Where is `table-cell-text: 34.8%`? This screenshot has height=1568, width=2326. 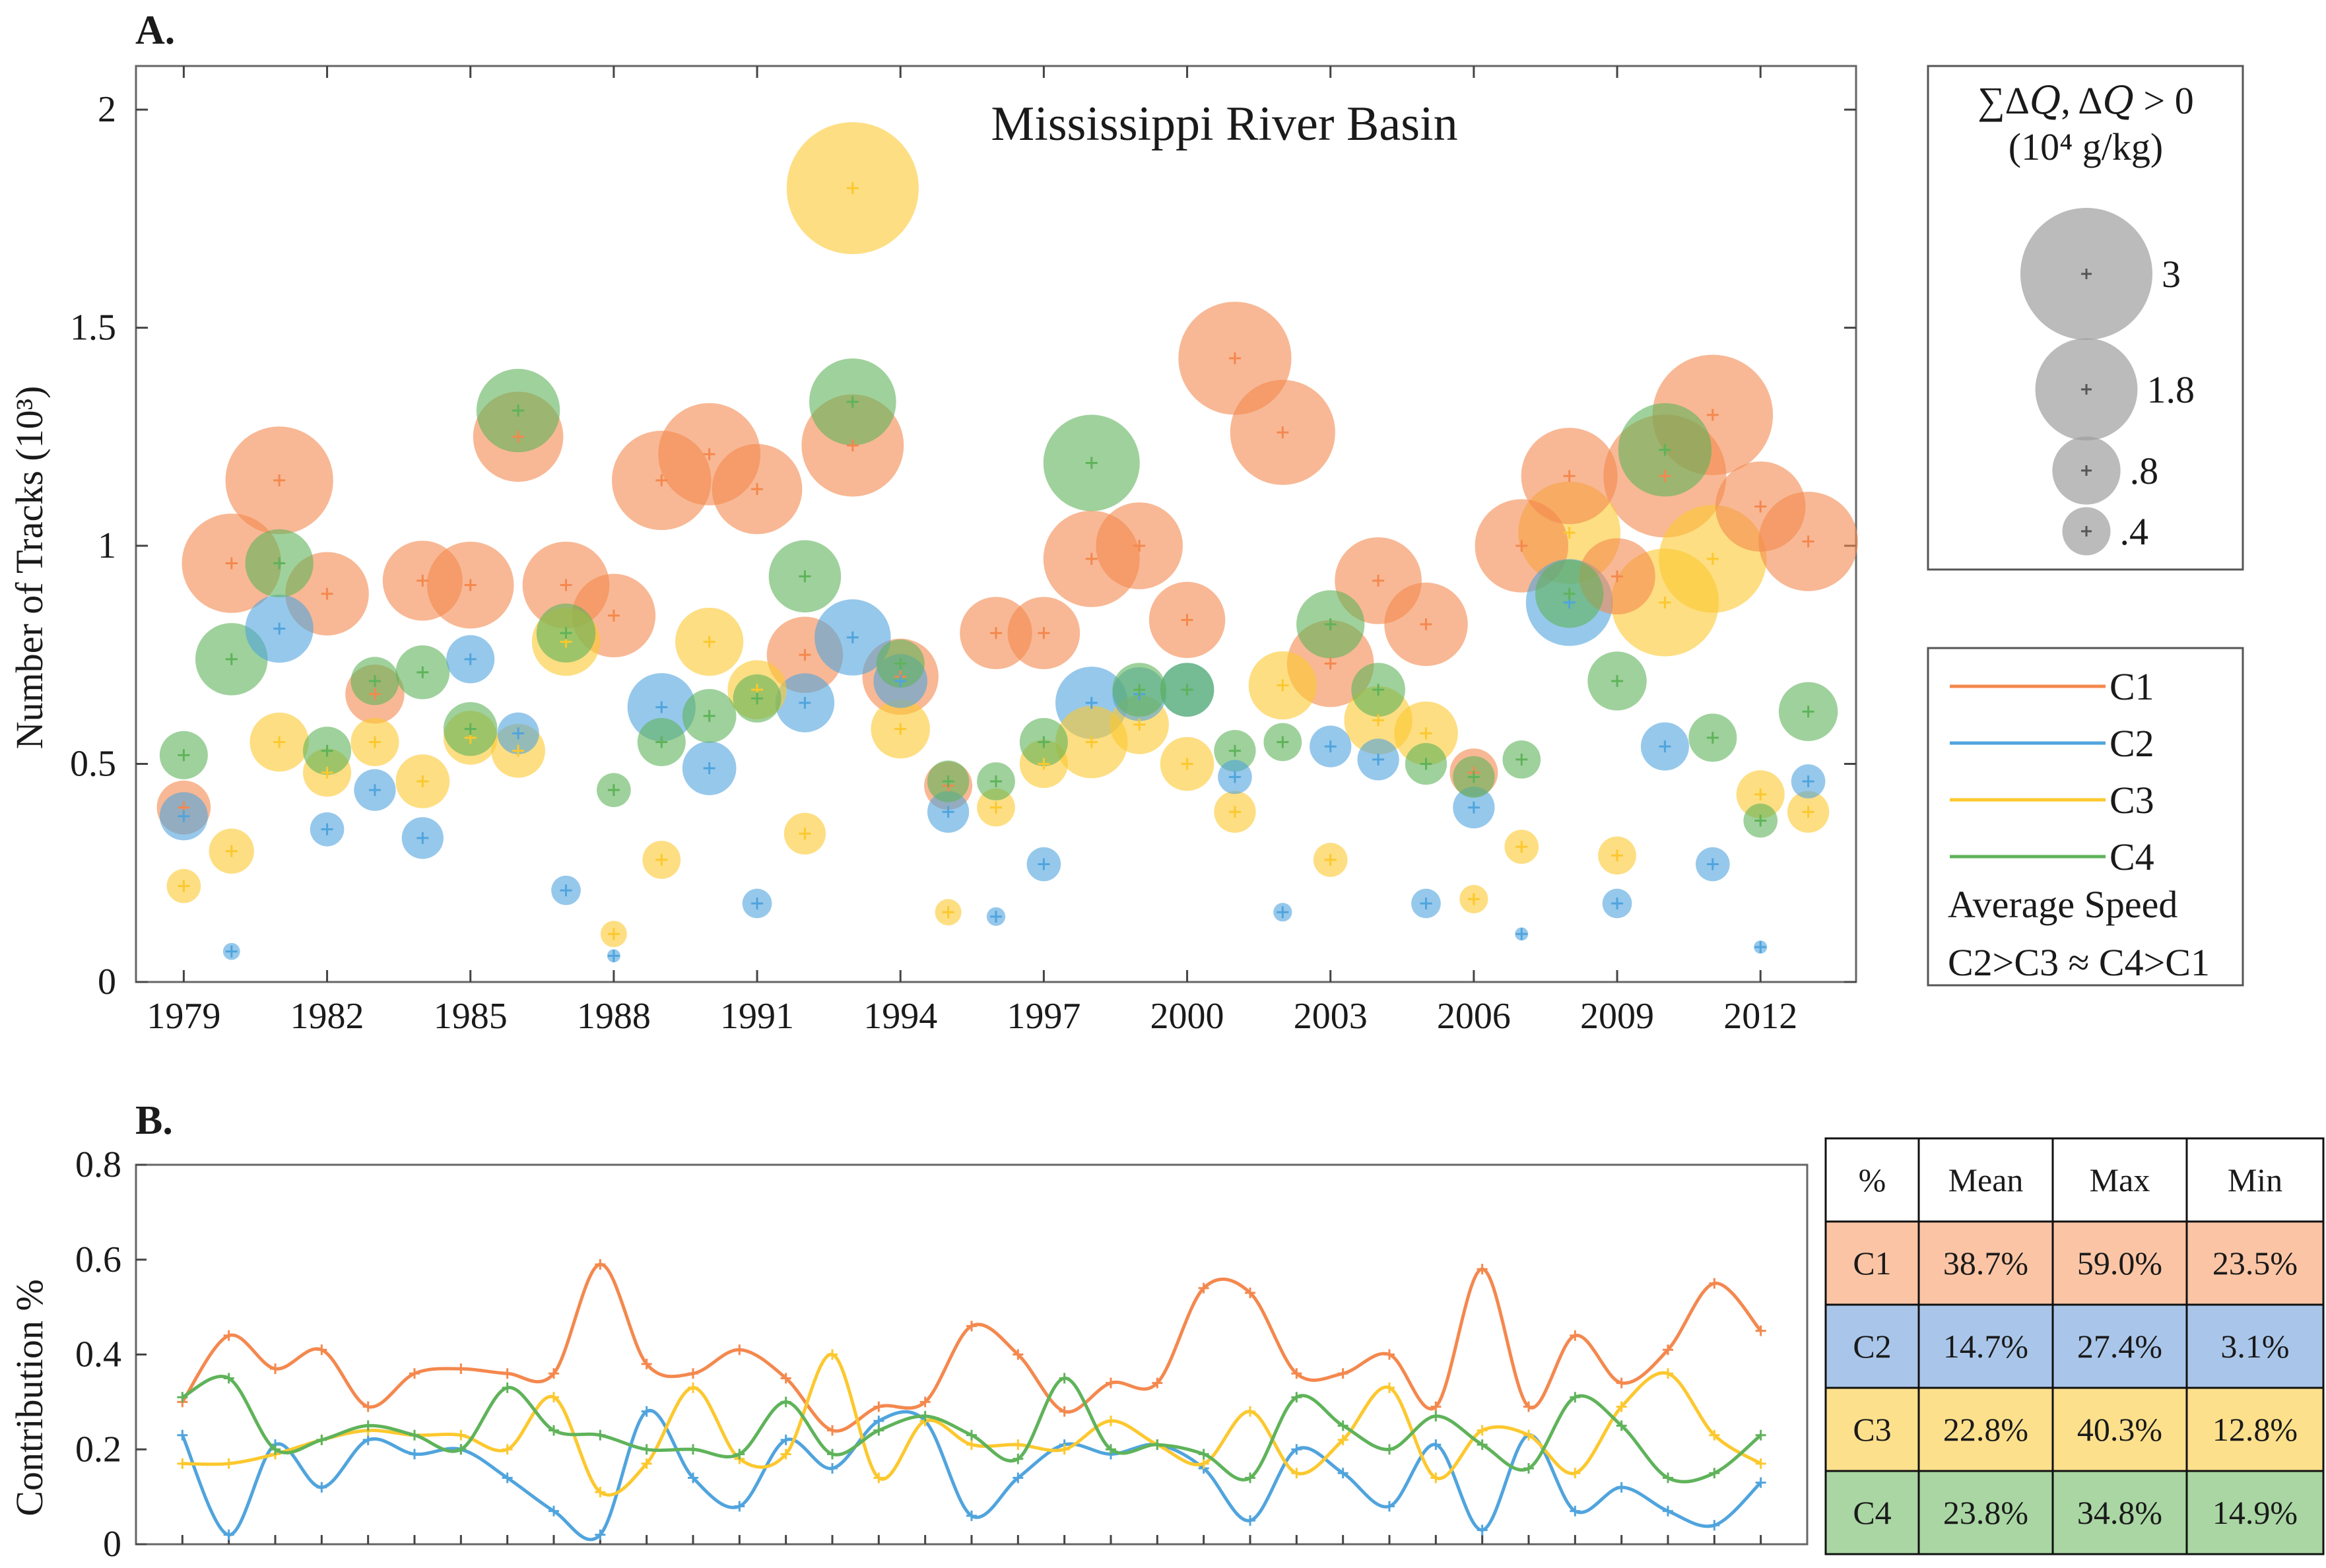 table-cell-text: 34.8% is located at coordinates (2119, 1513).